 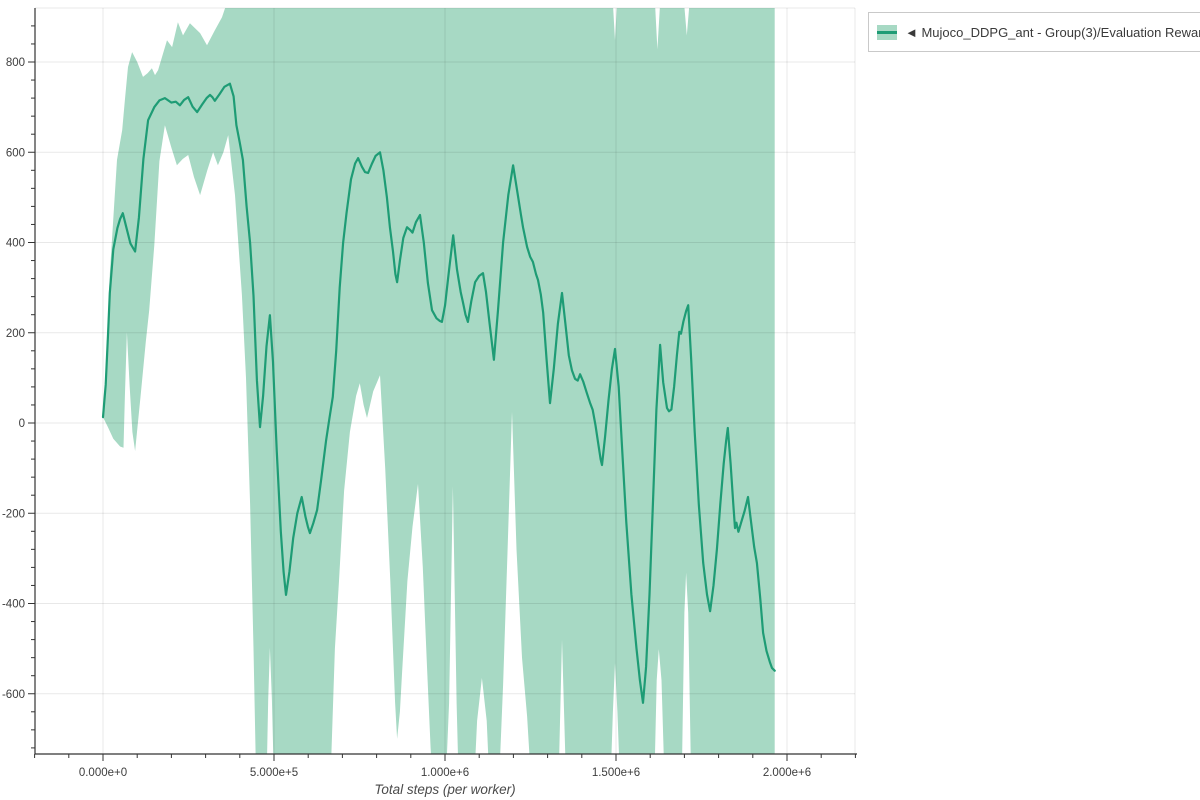 What do you see at coordinates (15, 153) in the screenshot?
I see `y-tick-label: 600` at bounding box center [15, 153].